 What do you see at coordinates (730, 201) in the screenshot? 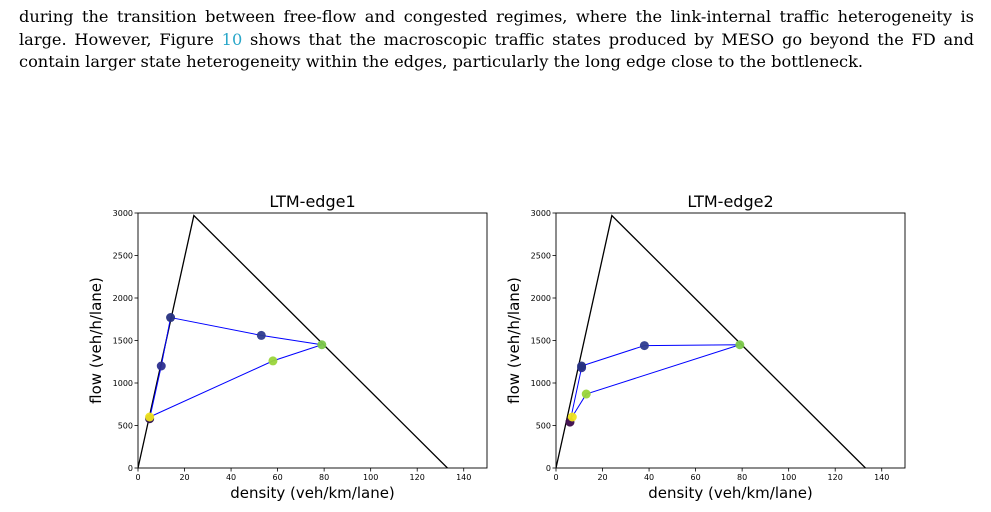
I see `chart-title: LTM-edge2` at bounding box center [730, 201].